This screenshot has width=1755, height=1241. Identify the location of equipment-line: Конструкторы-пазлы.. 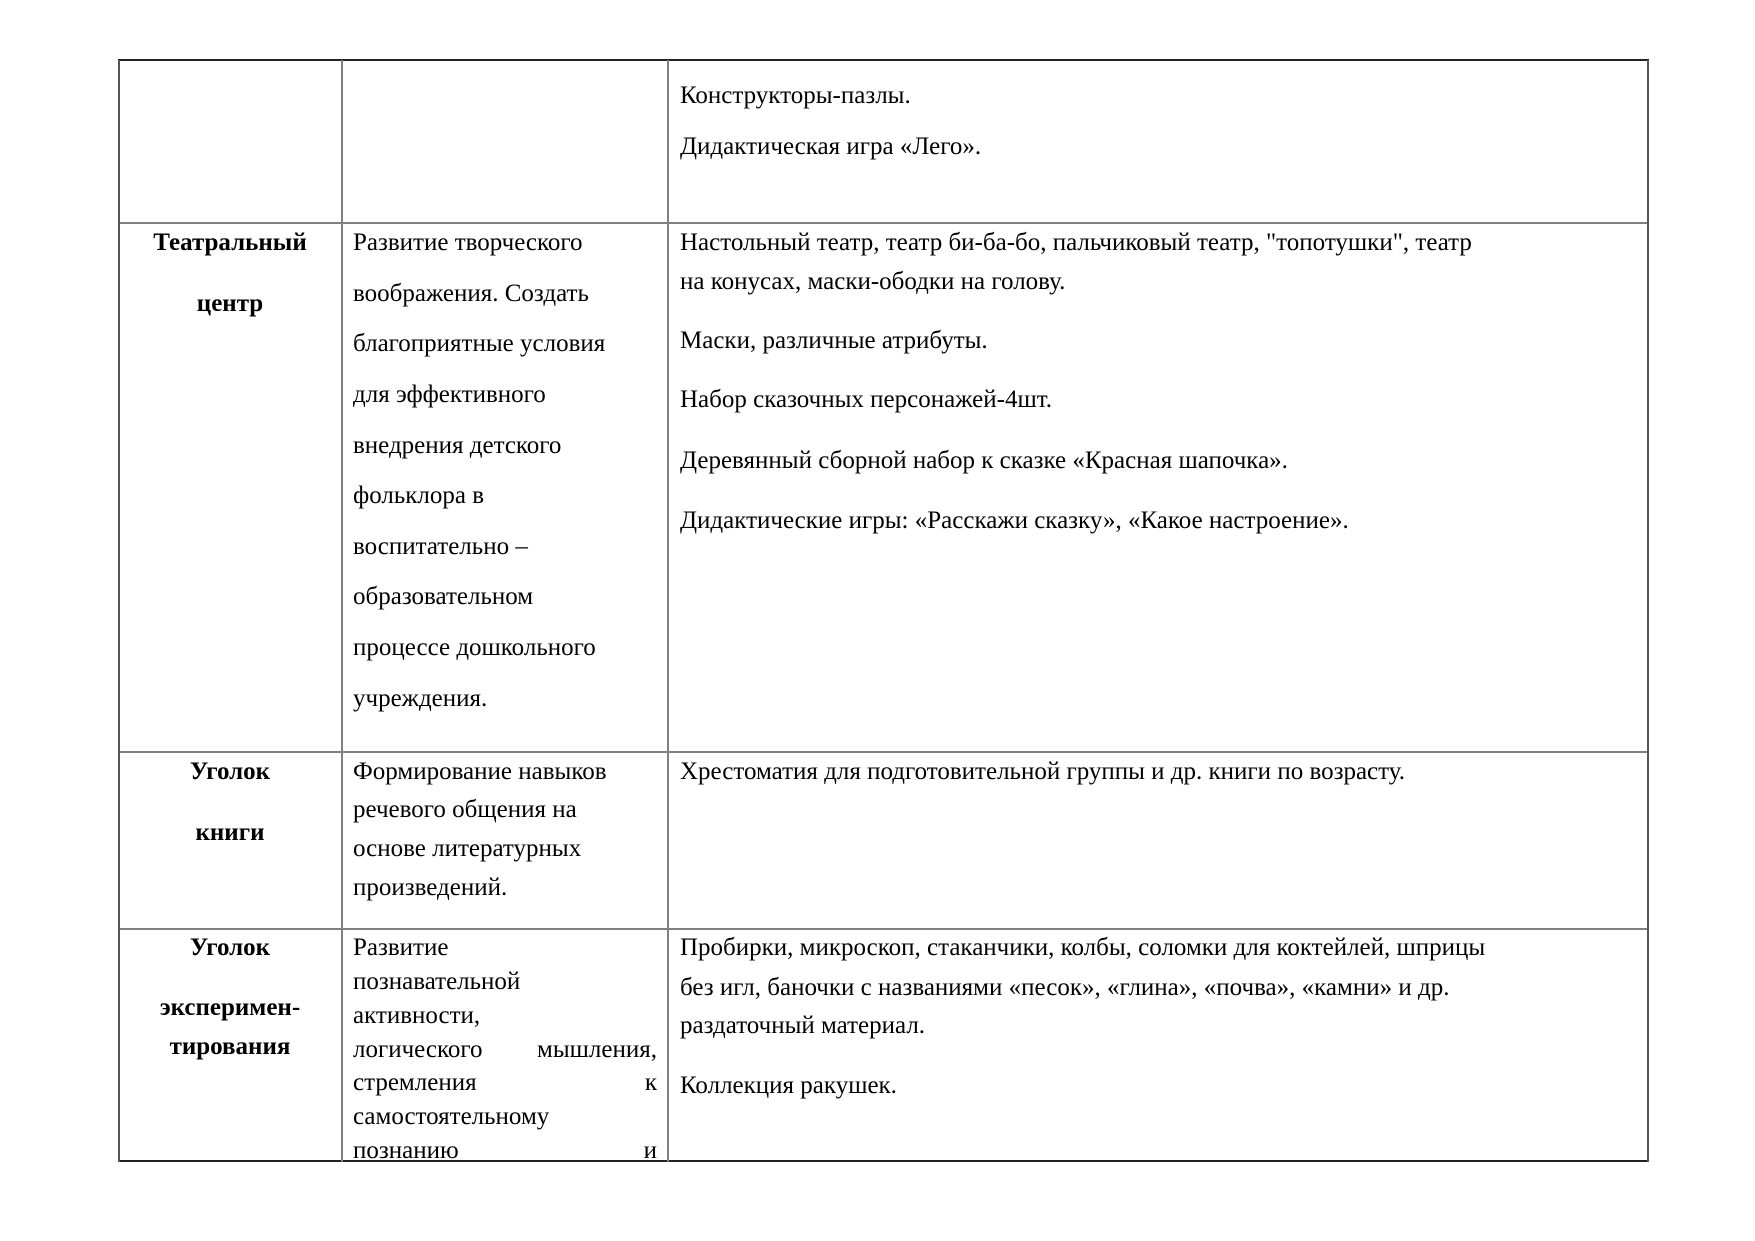
(795, 95).